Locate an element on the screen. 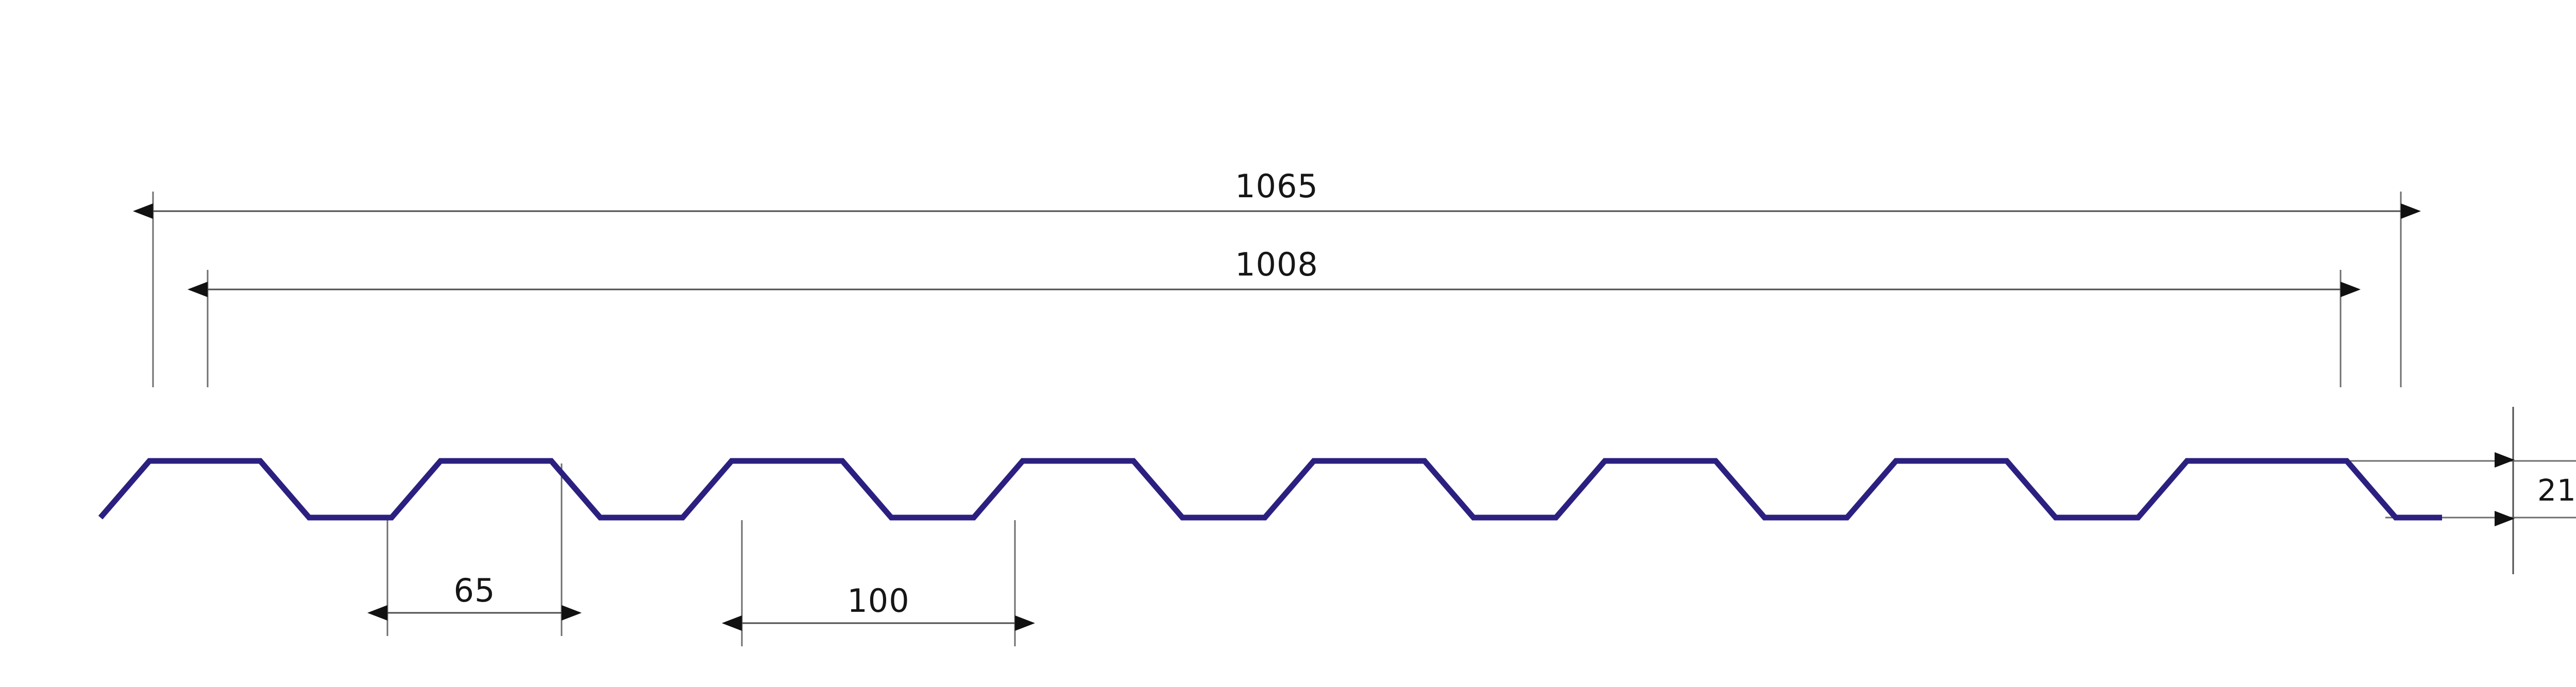  dimension-label-1008: 1008 is located at coordinates (1276, 264).